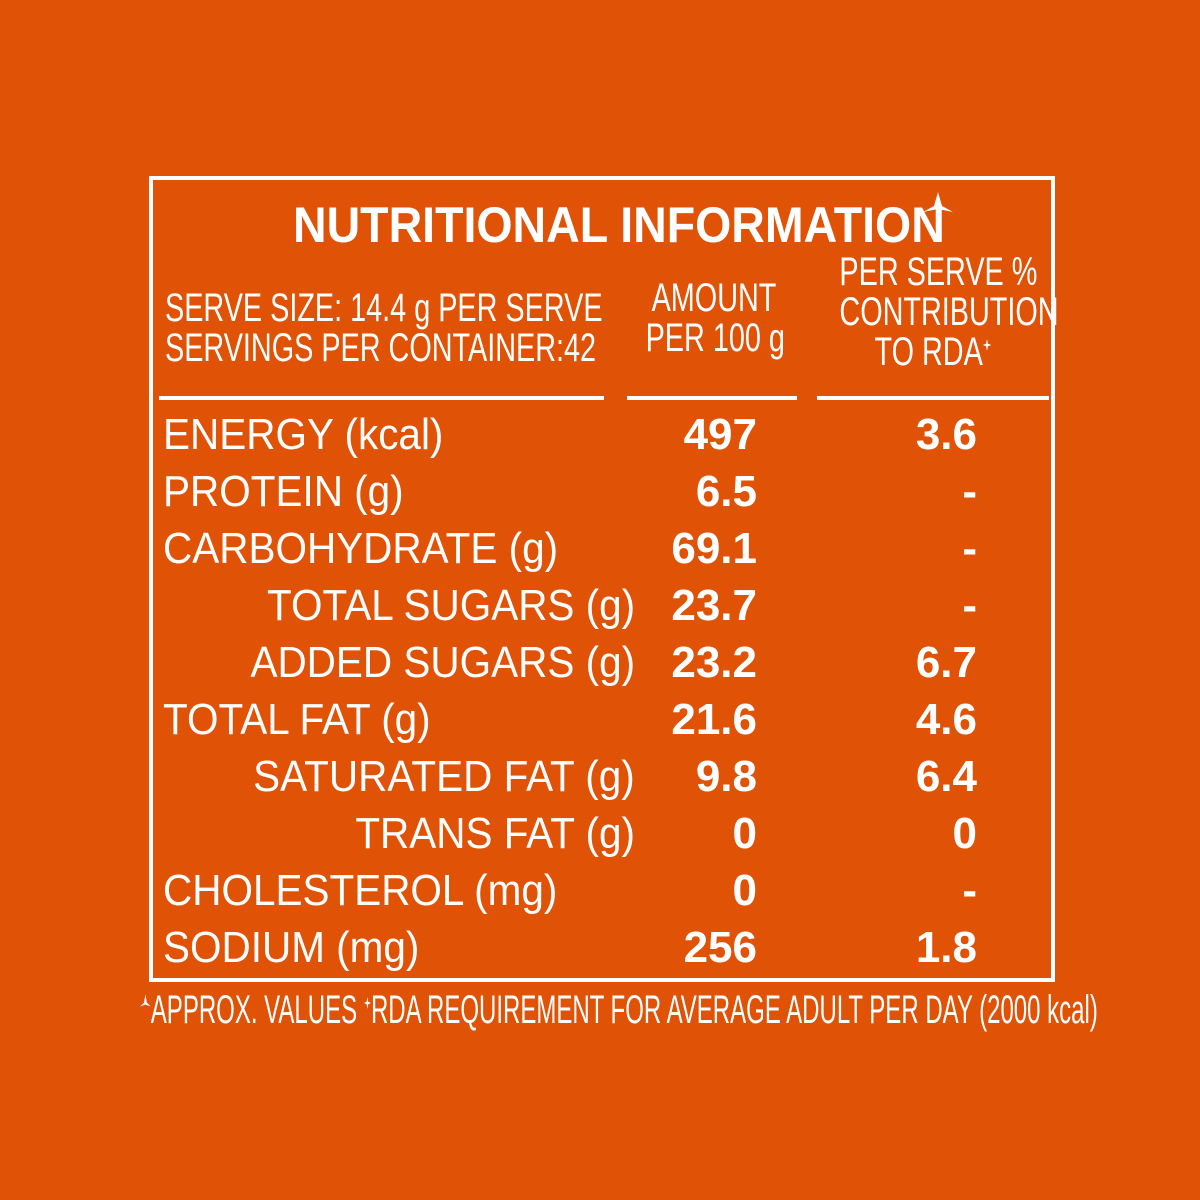 The height and width of the screenshot is (1200, 1200). I want to click on nutrient-name: TRANS FAT (g), so click(495, 833).